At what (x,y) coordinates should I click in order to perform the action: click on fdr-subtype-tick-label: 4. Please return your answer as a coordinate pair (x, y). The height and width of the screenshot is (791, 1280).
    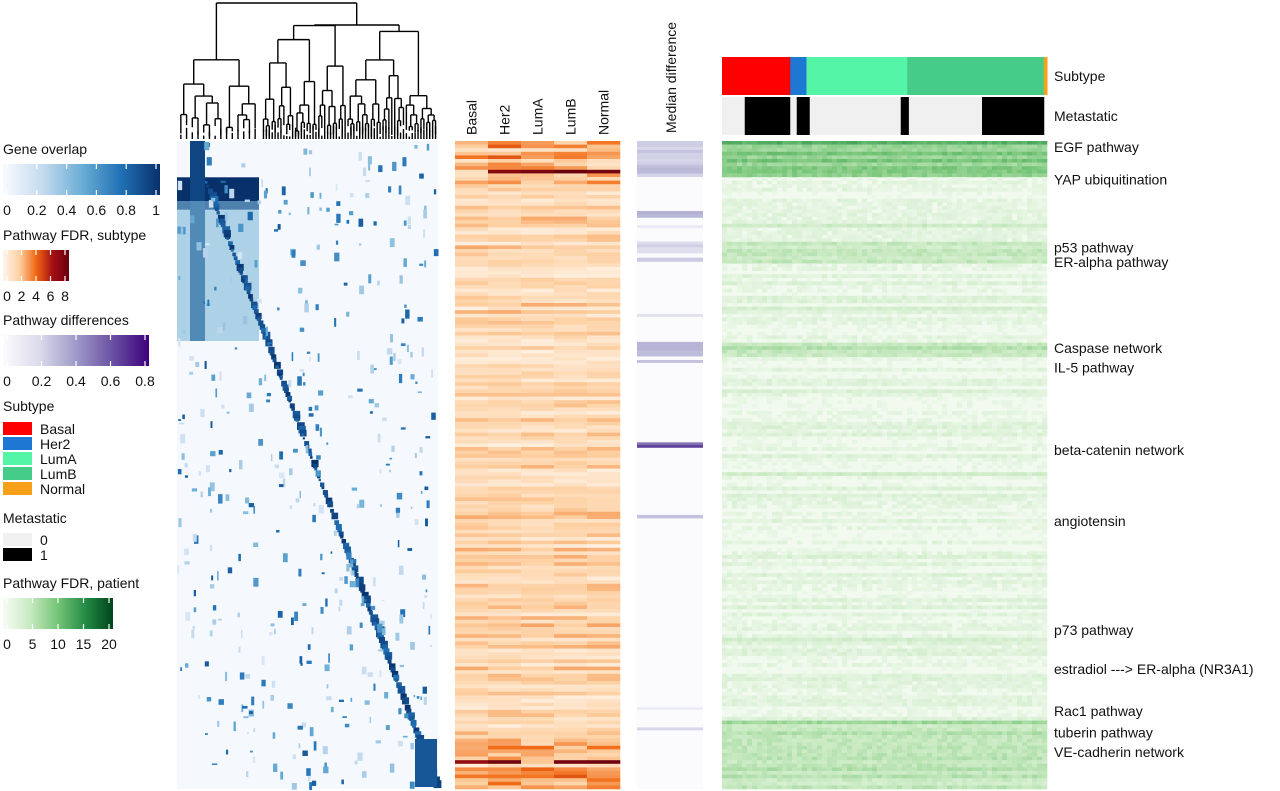
    Looking at the image, I should click on (36, 296).